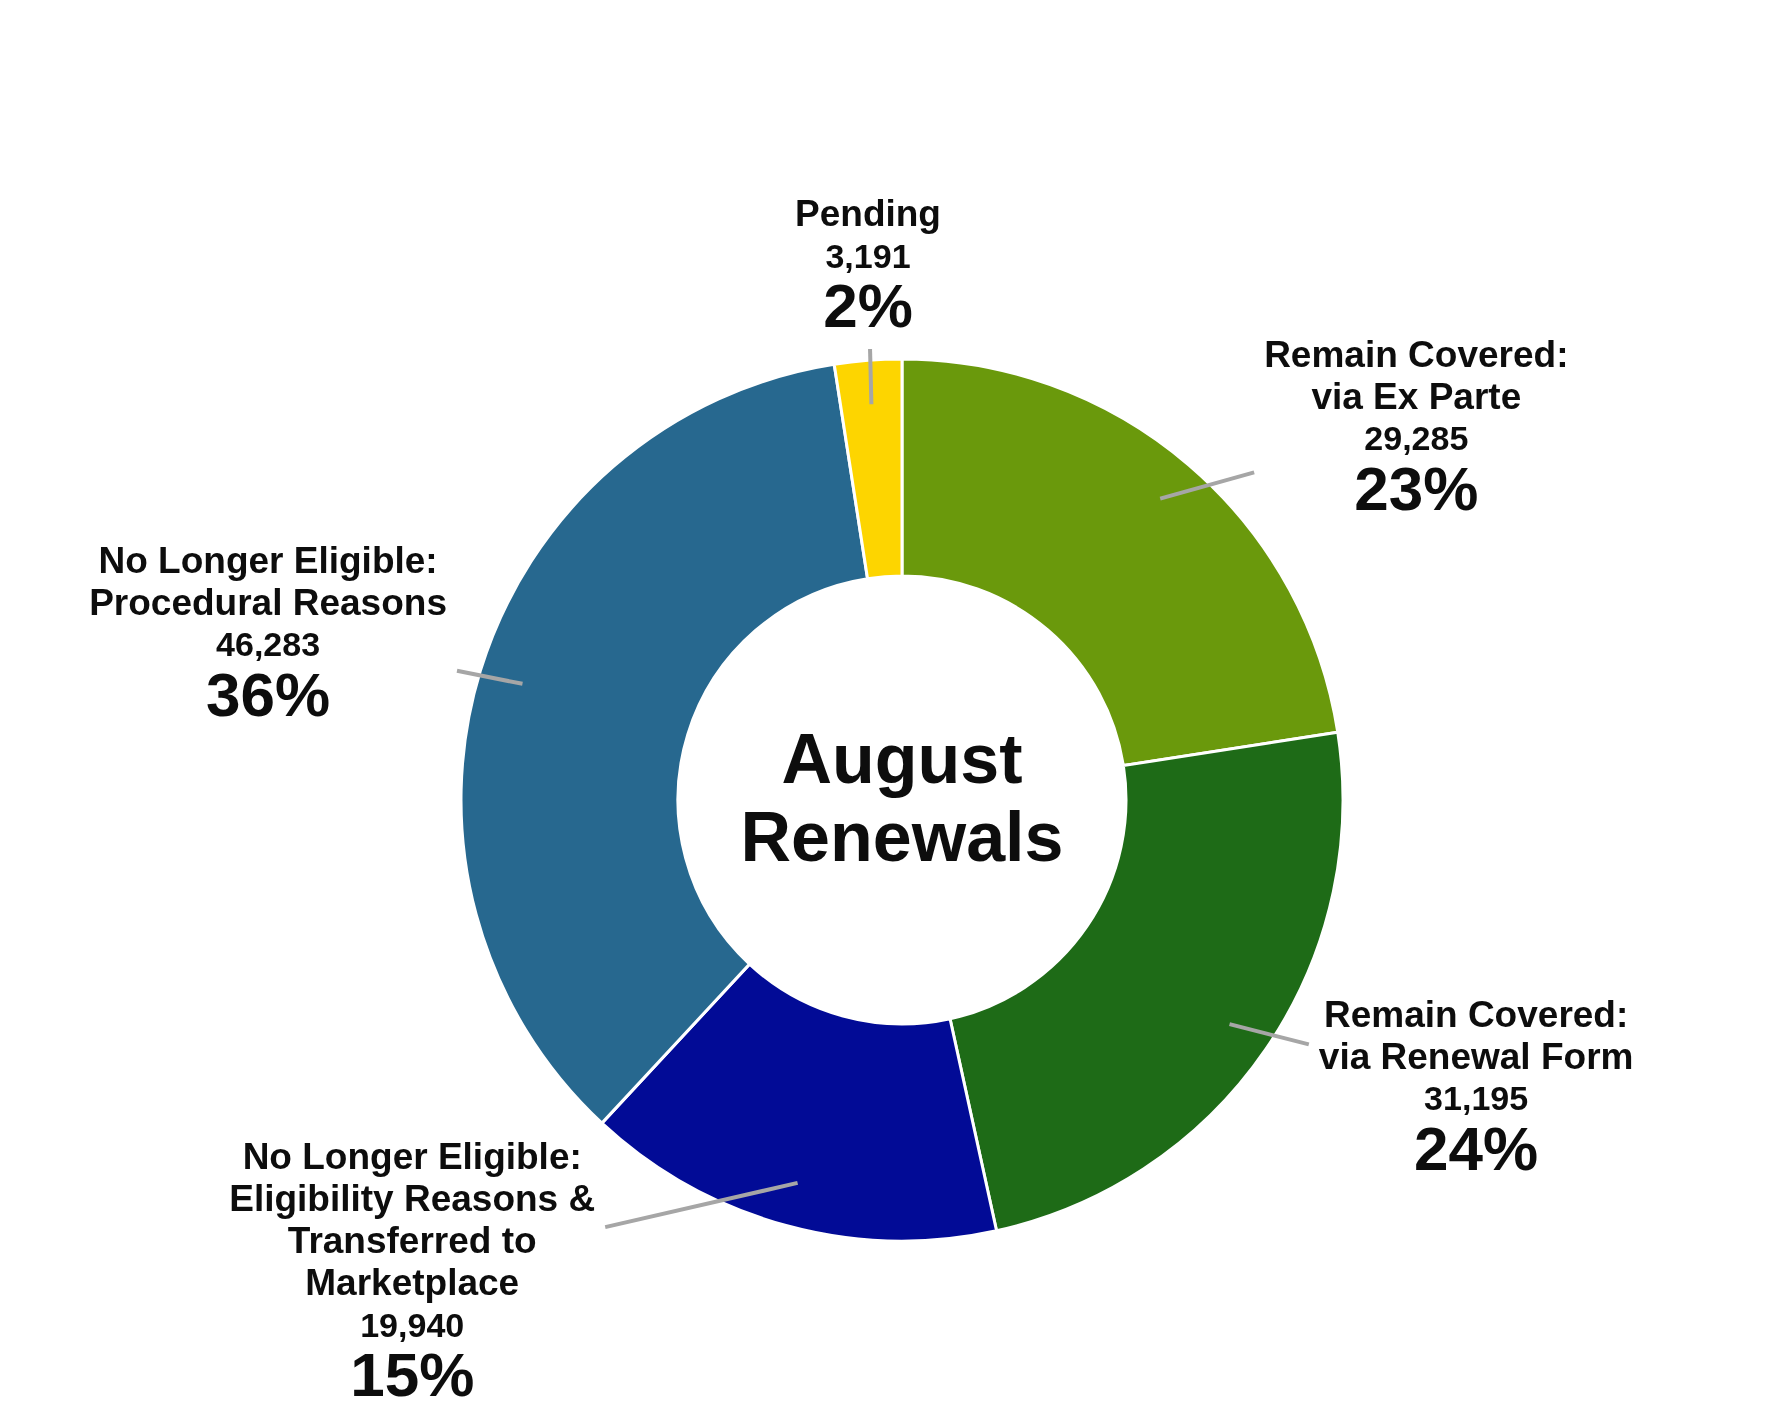 Image resolution: width=1773 pixels, height=1414 pixels. Describe the element at coordinates (1476, 1035) in the screenshot. I see `slice-label: Remain Covered: via Renewal Form` at that location.